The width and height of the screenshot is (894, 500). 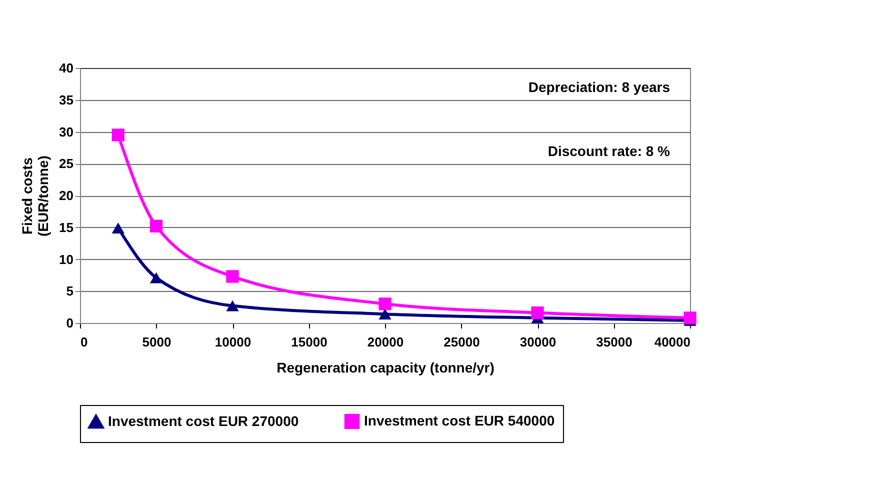 I want to click on y-tick-label: 15, so click(x=66, y=227).